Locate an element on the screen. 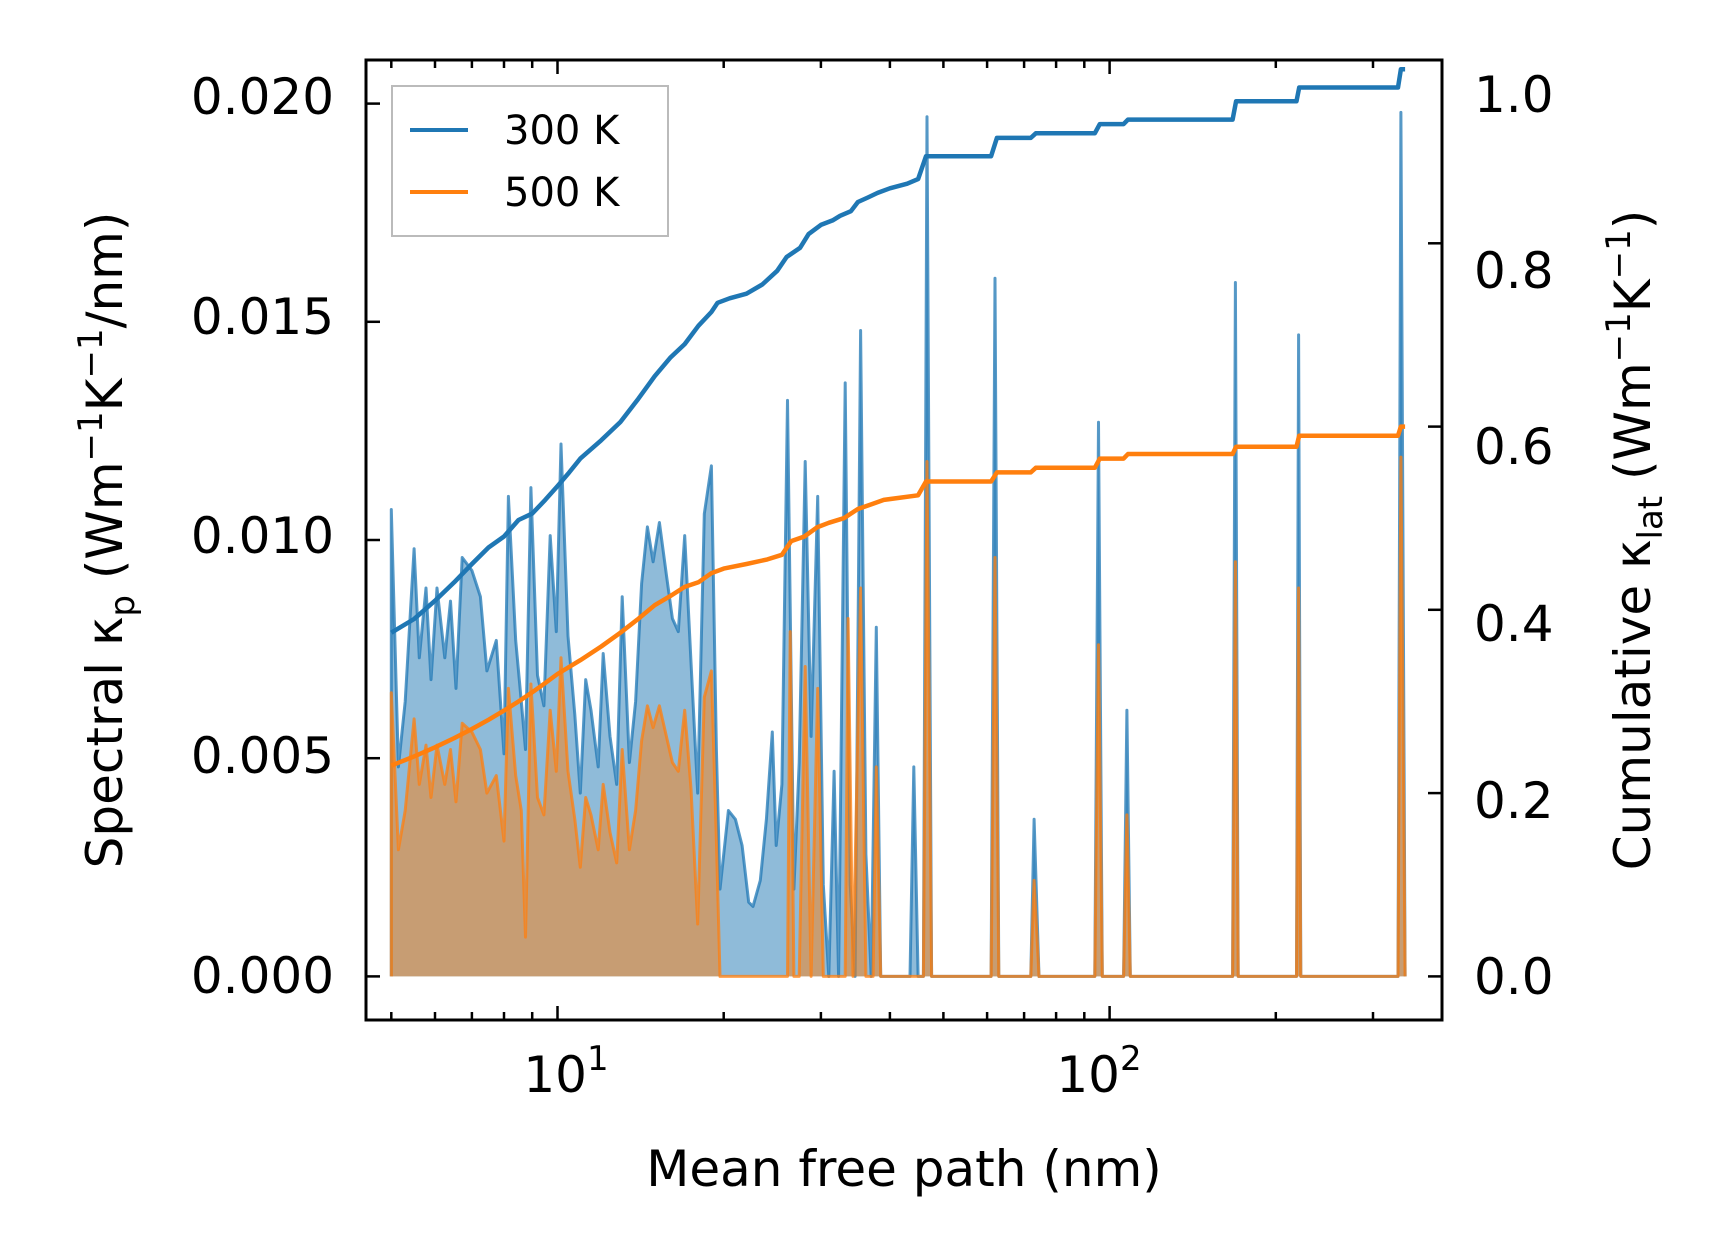  legend: 300 K 500 K is located at coordinates (530, 161).